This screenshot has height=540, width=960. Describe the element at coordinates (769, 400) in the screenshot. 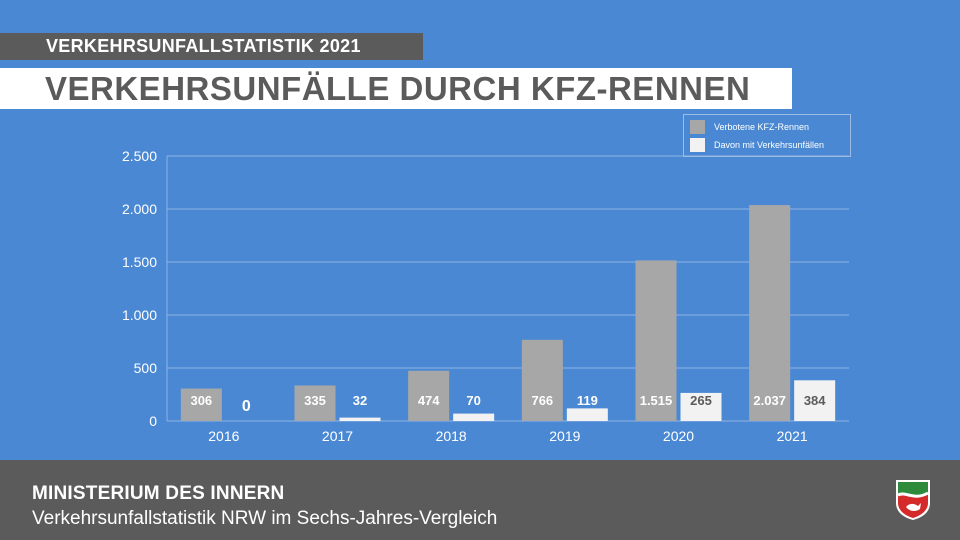

I see `data-label: 2.037` at that location.